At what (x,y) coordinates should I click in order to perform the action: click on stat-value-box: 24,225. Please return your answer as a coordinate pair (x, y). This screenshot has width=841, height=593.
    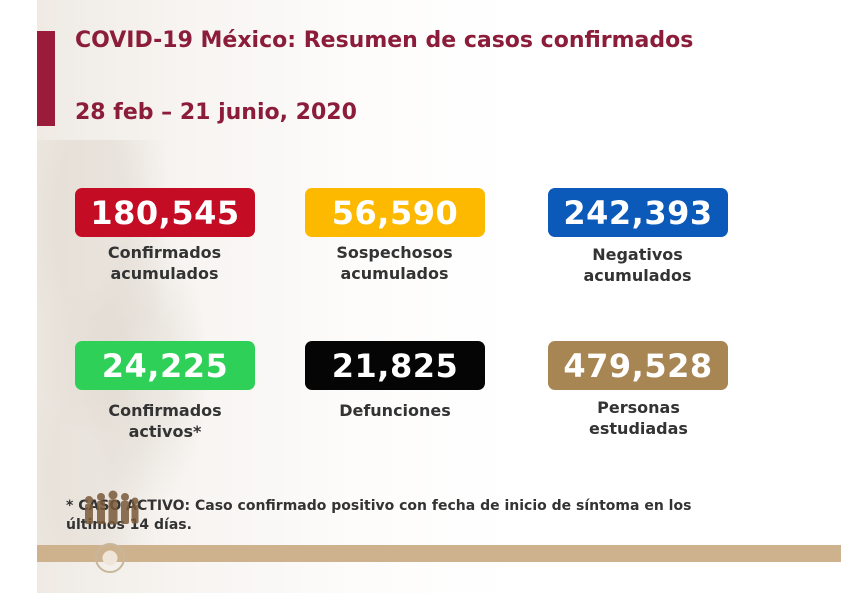
    Looking at the image, I should click on (165, 365).